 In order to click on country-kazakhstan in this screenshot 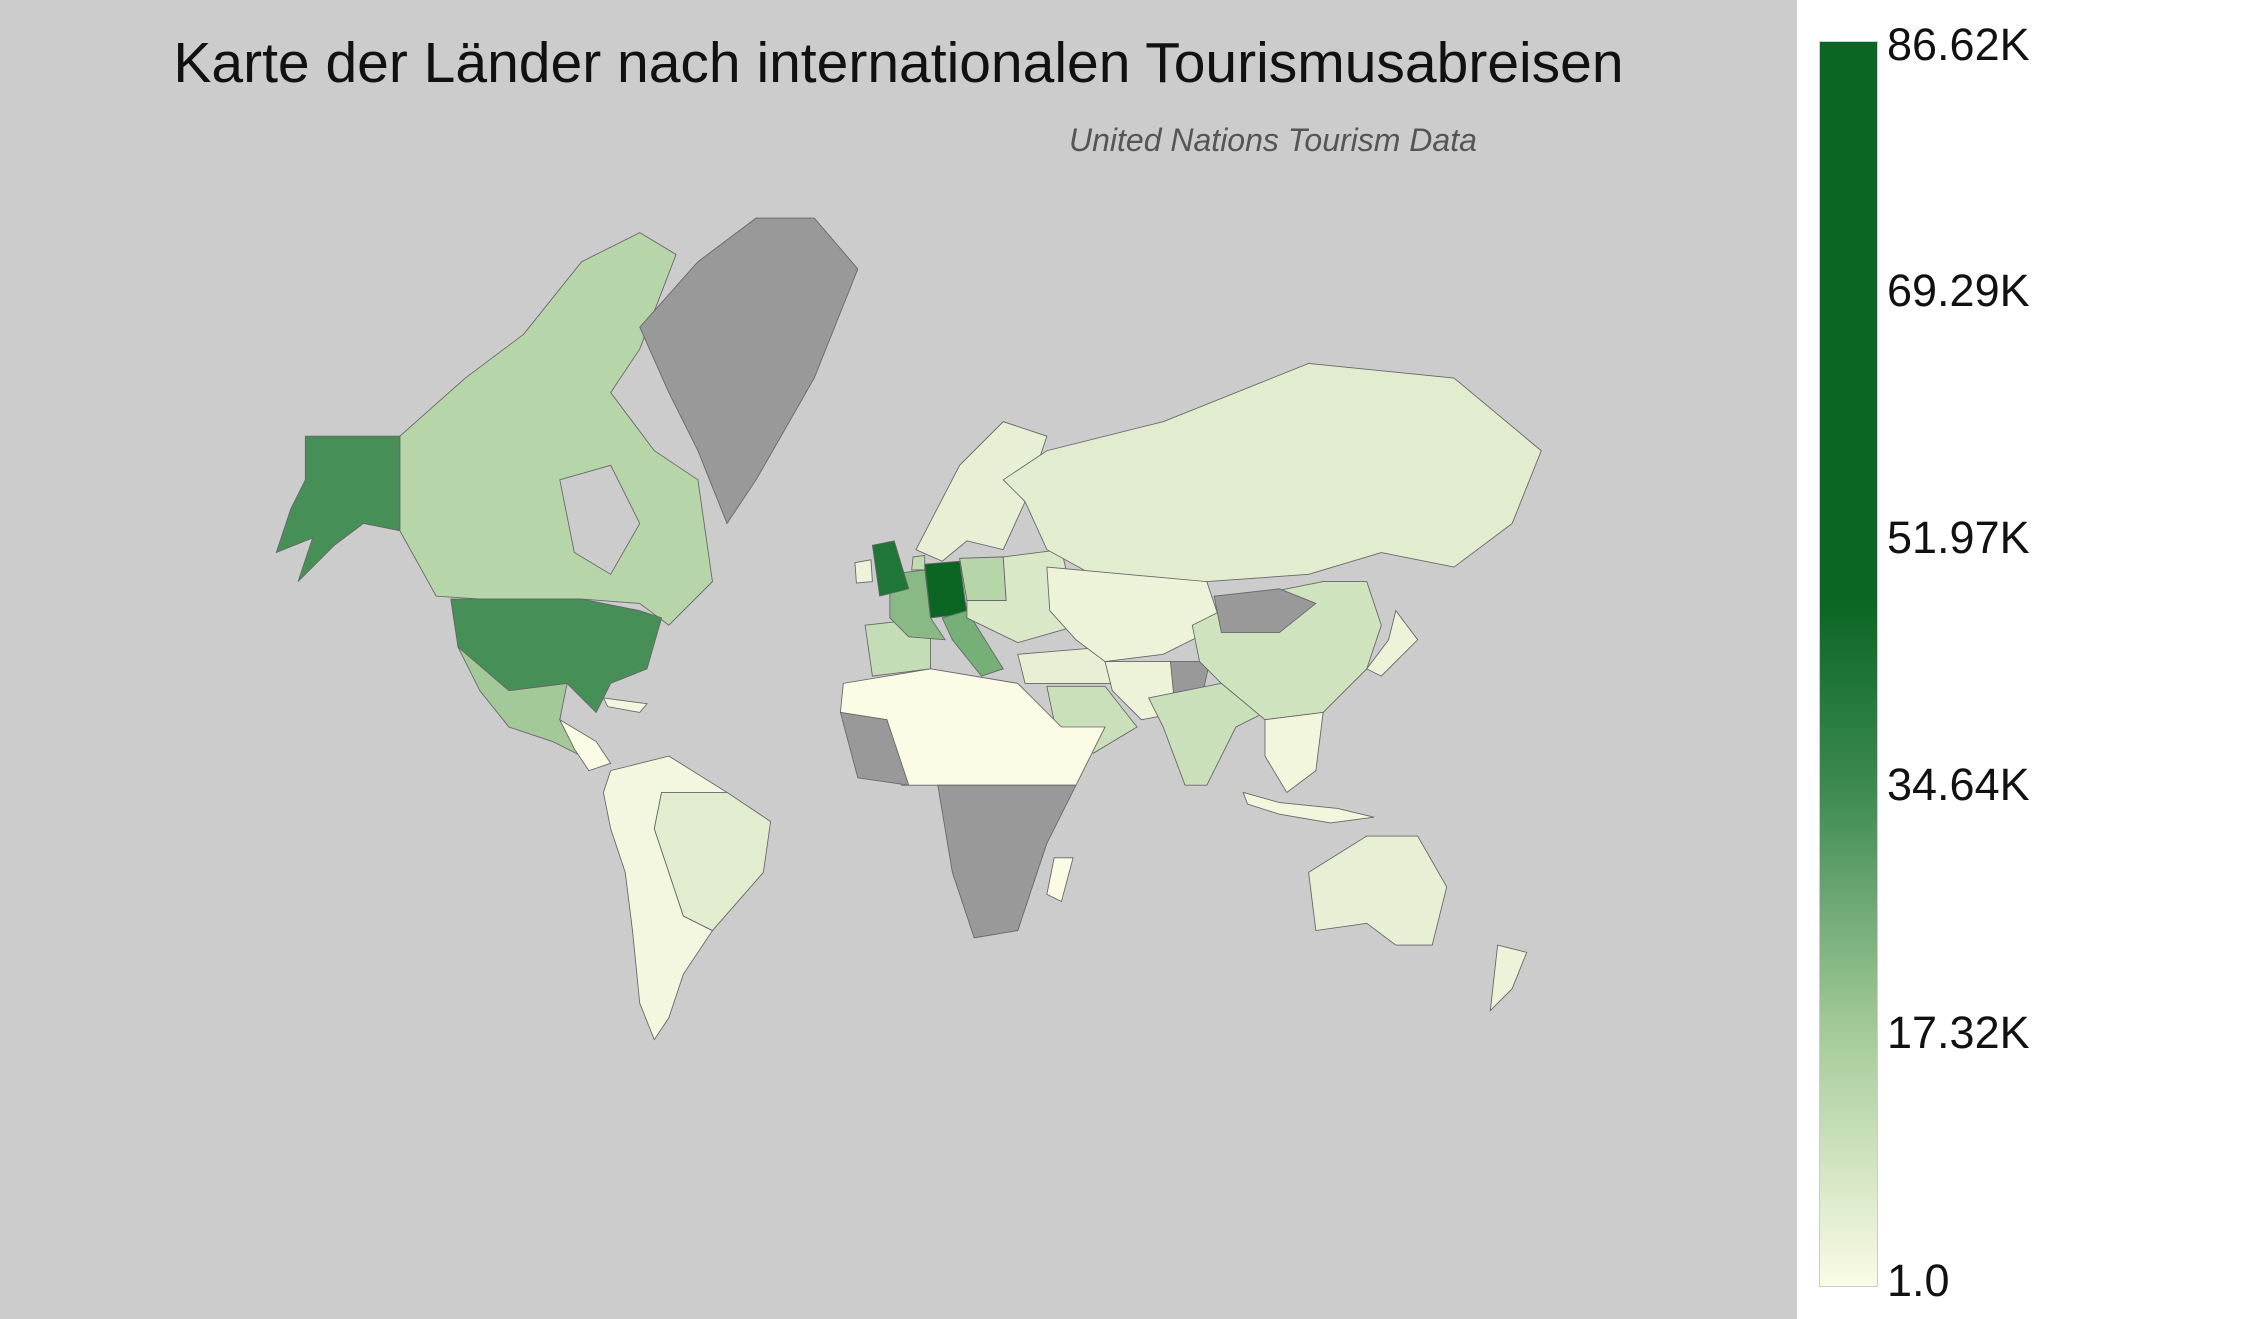, I will do `click(1134, 614)`.